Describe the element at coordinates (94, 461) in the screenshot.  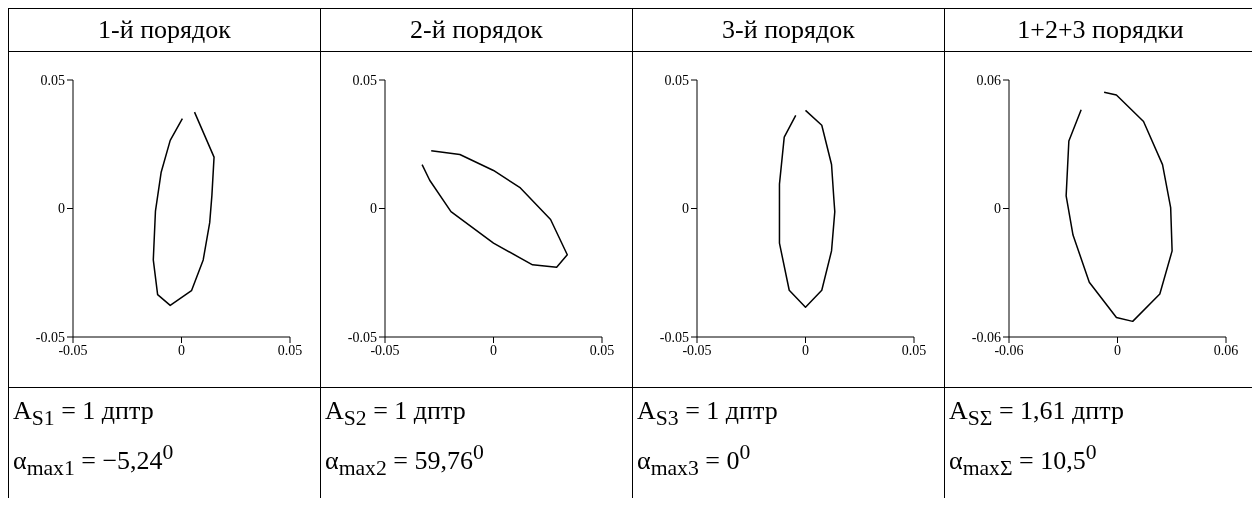
I see `text: α$_{max1}$ = −5,24$^{0}$` at that location.